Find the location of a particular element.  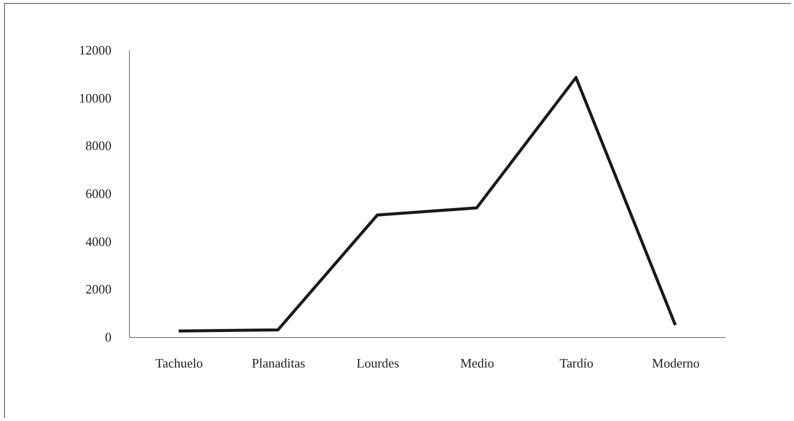

x-tick-label: Lourdes is located at coordinates (378, 363).